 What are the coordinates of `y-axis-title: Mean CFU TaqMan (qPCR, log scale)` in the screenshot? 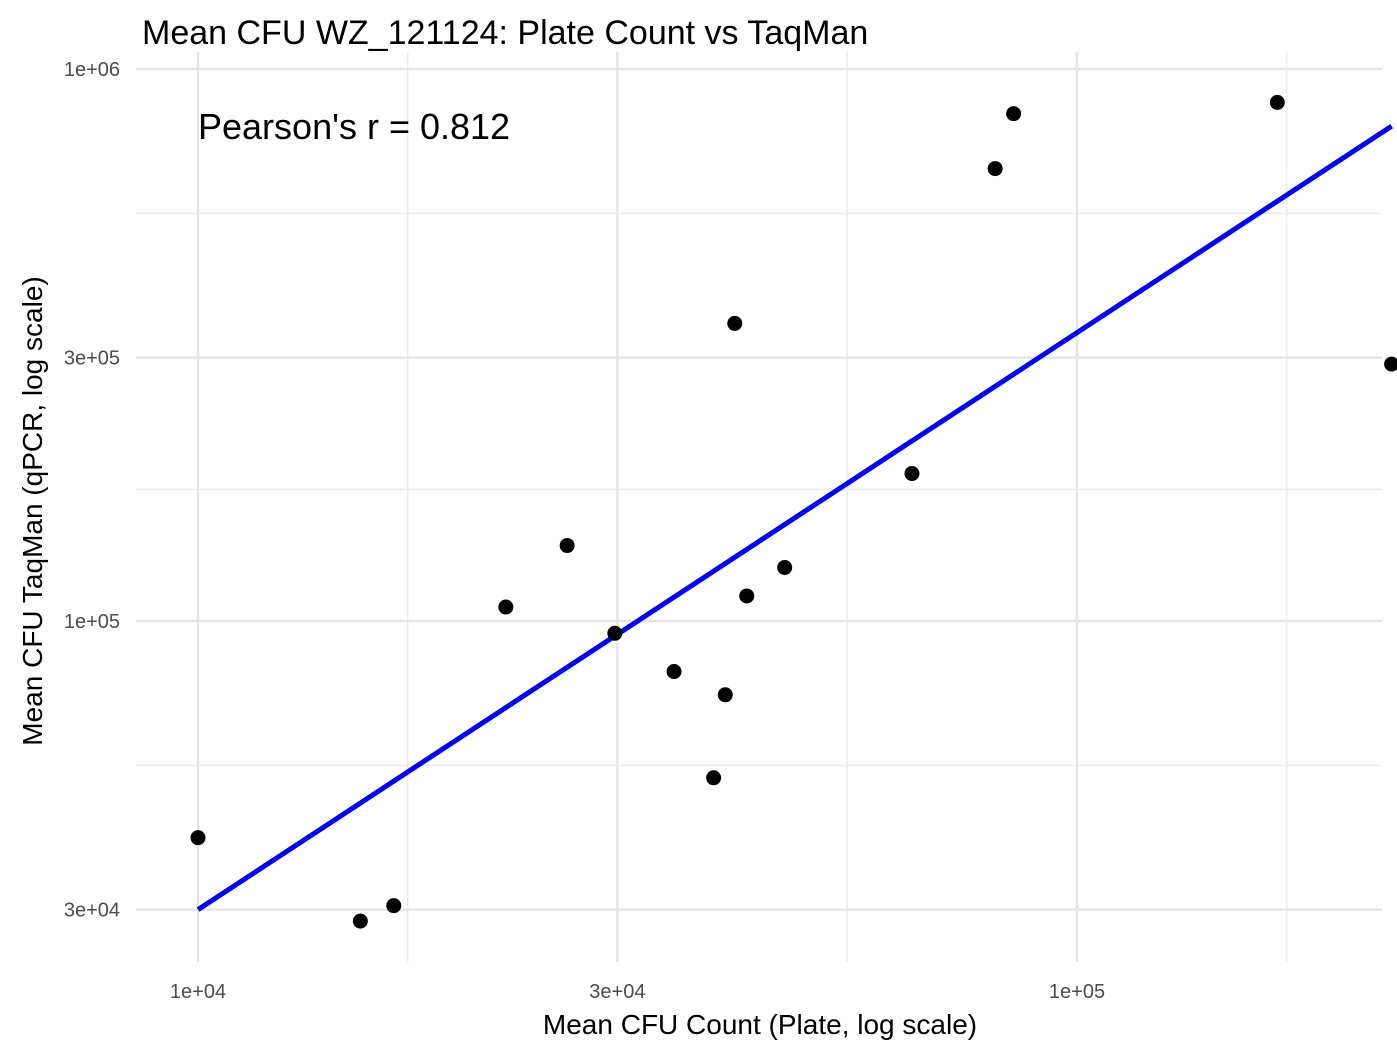 It's located at (32, 510).